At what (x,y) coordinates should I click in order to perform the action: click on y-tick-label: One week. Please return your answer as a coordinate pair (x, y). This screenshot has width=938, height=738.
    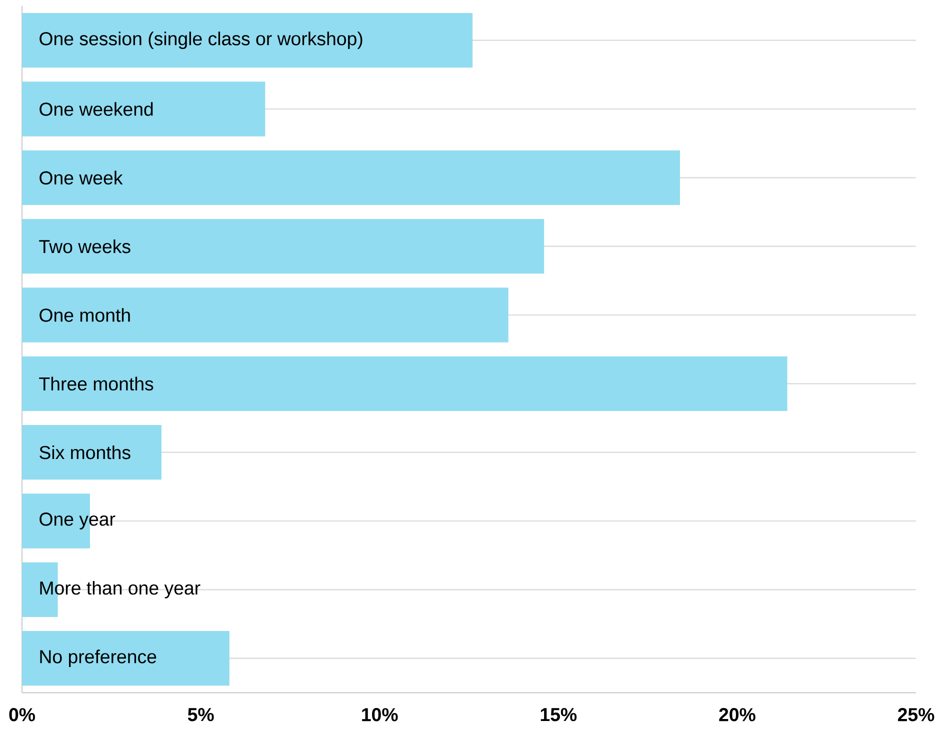
    Looking at the image, I should click on (81, 177).